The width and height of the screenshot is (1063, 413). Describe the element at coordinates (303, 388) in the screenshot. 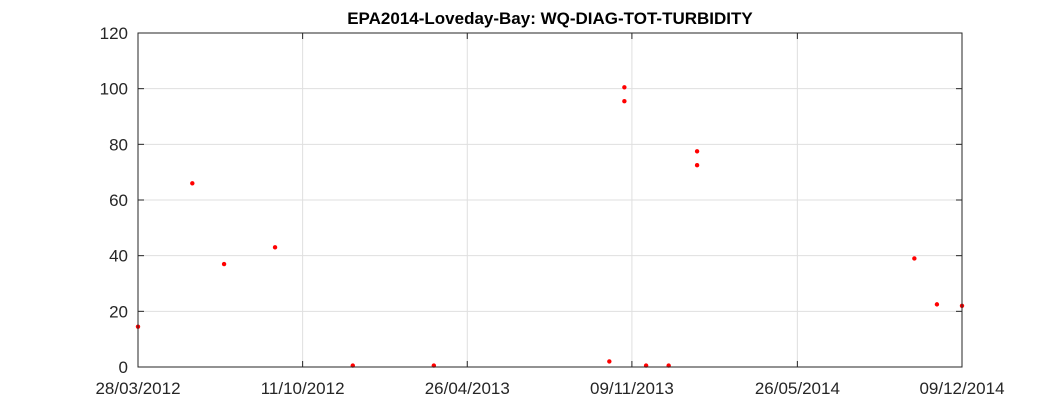

I see `x-tick-label: 11/10/2012` at that location.